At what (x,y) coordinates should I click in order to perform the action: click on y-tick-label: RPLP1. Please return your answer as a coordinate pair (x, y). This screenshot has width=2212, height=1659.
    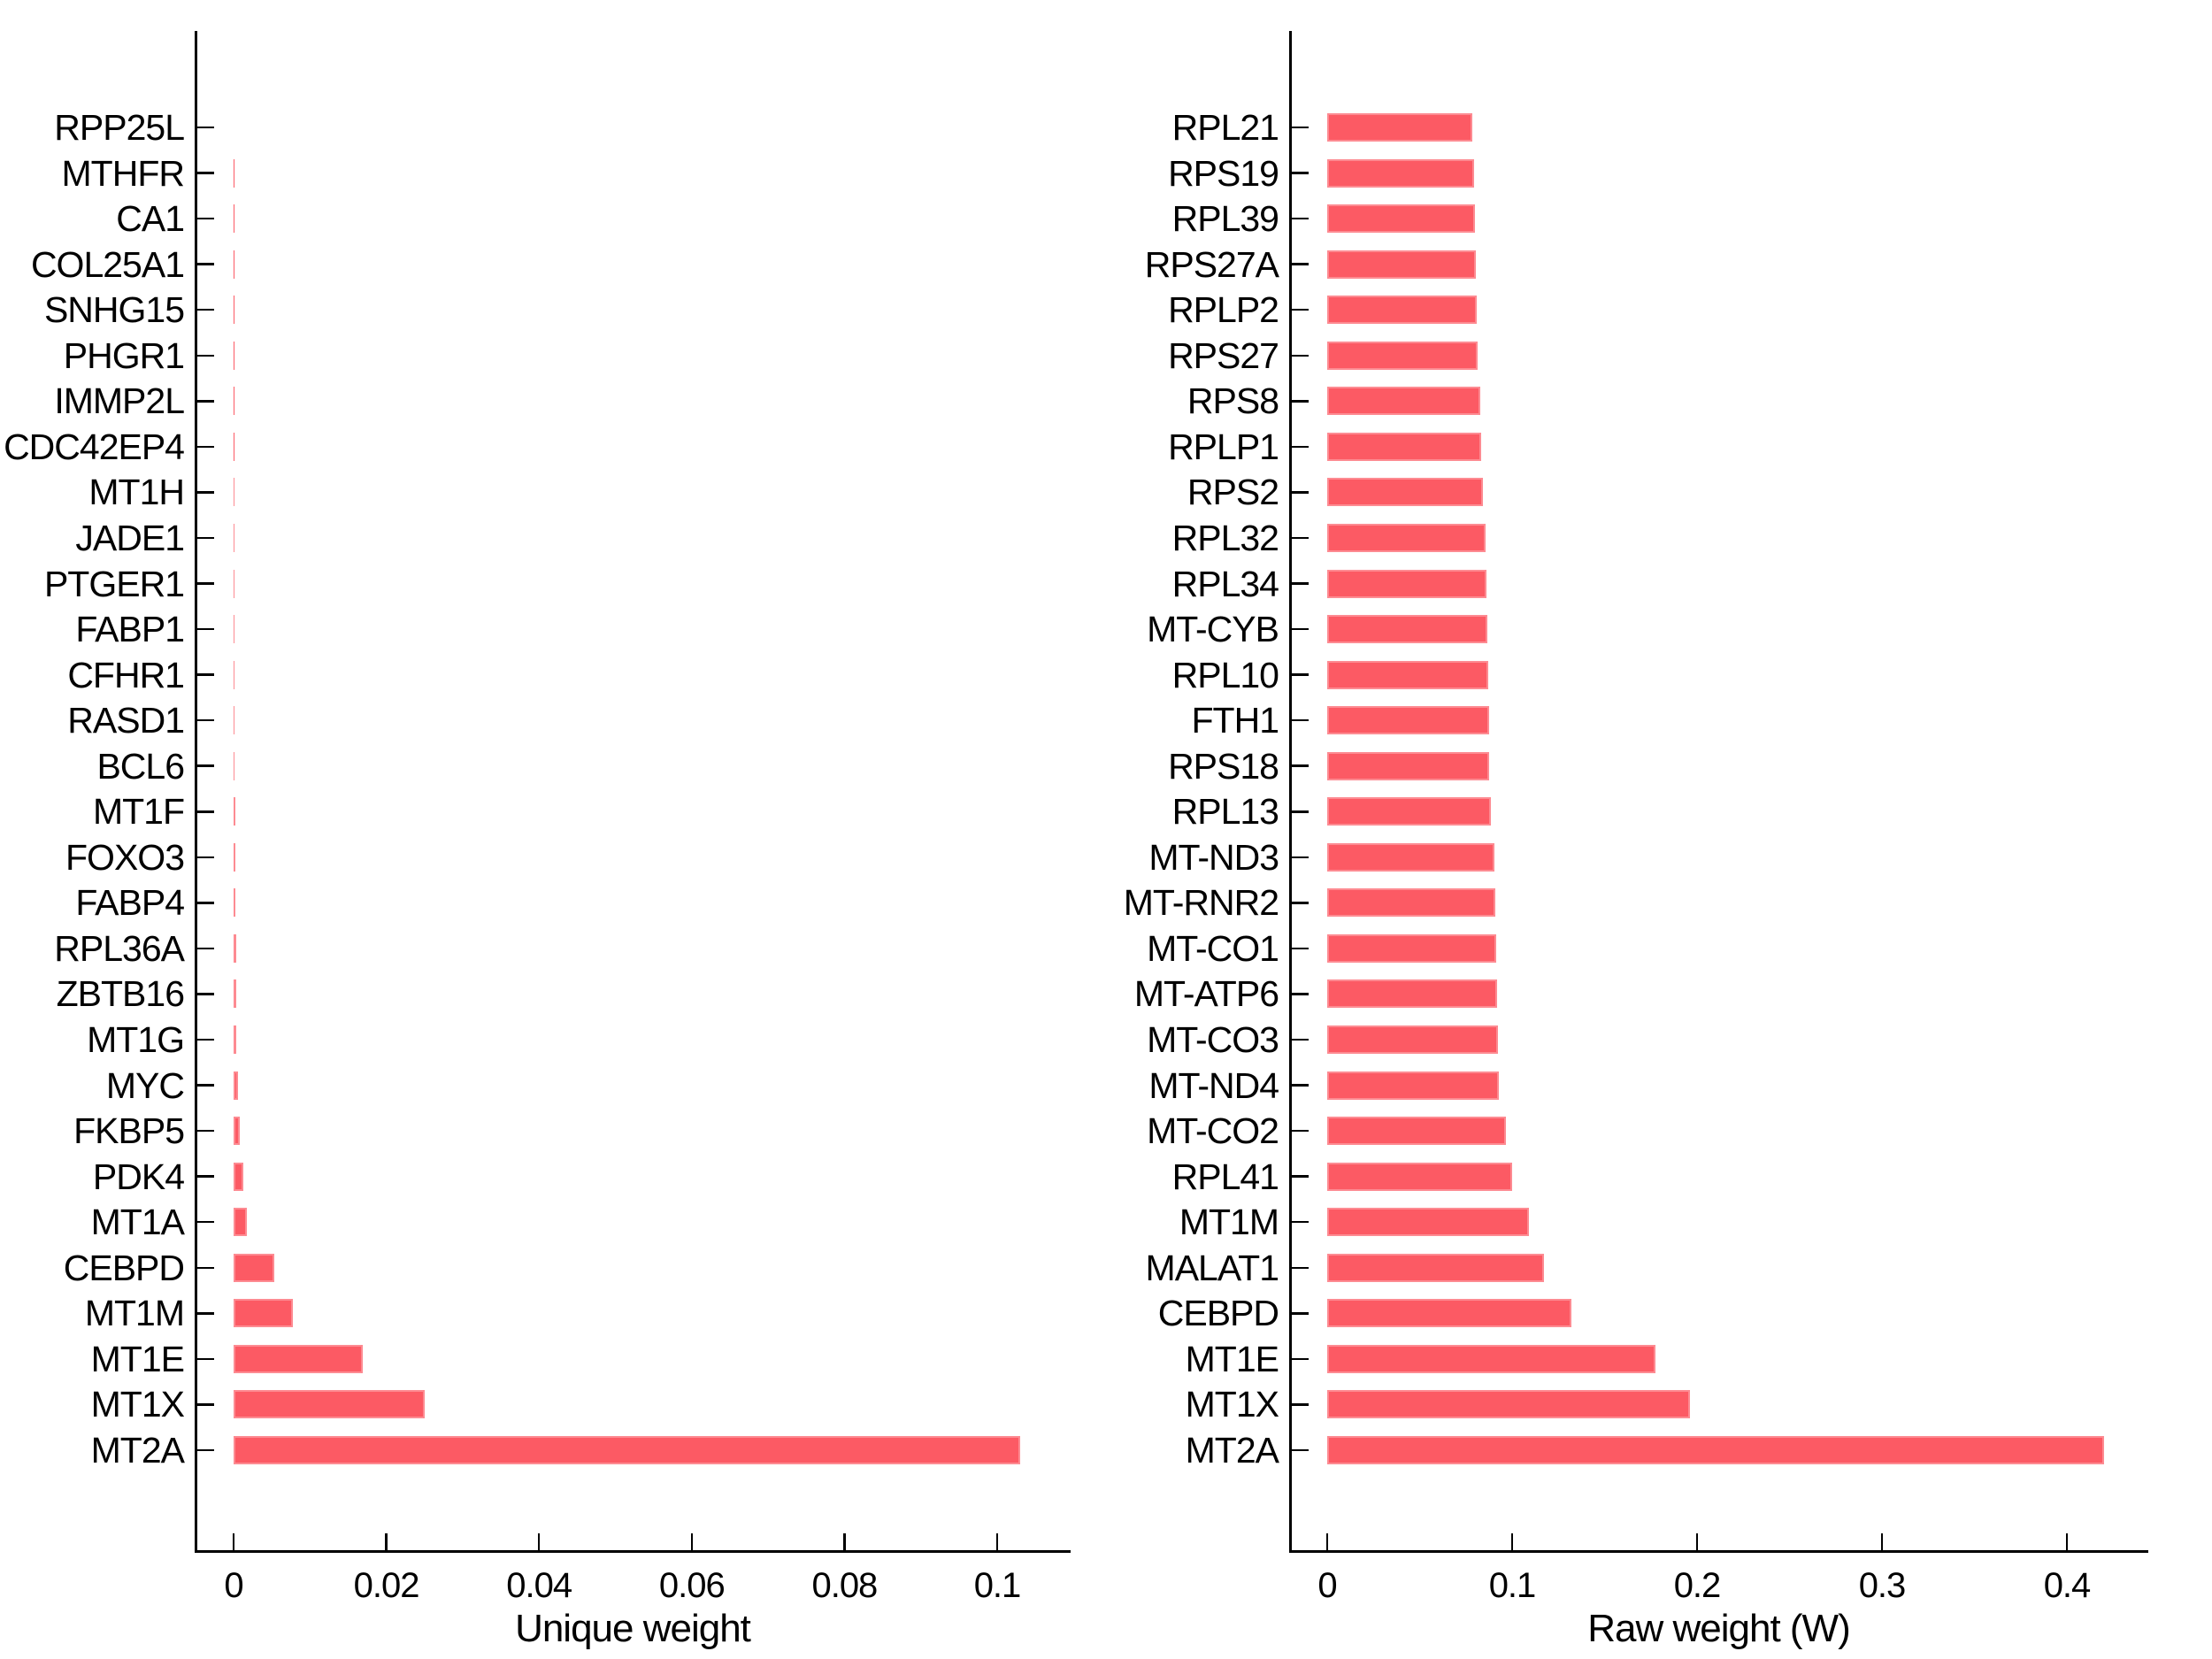
    Looking at the image, I should click on (1224, 447).